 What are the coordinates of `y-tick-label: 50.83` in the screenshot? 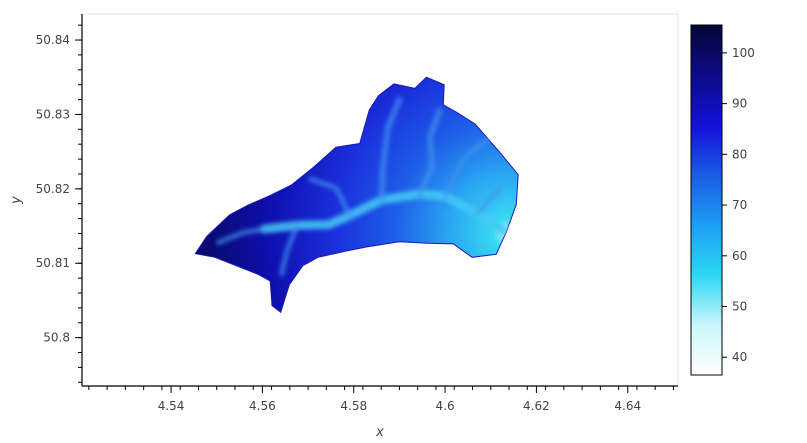 It's located at (53, 114).